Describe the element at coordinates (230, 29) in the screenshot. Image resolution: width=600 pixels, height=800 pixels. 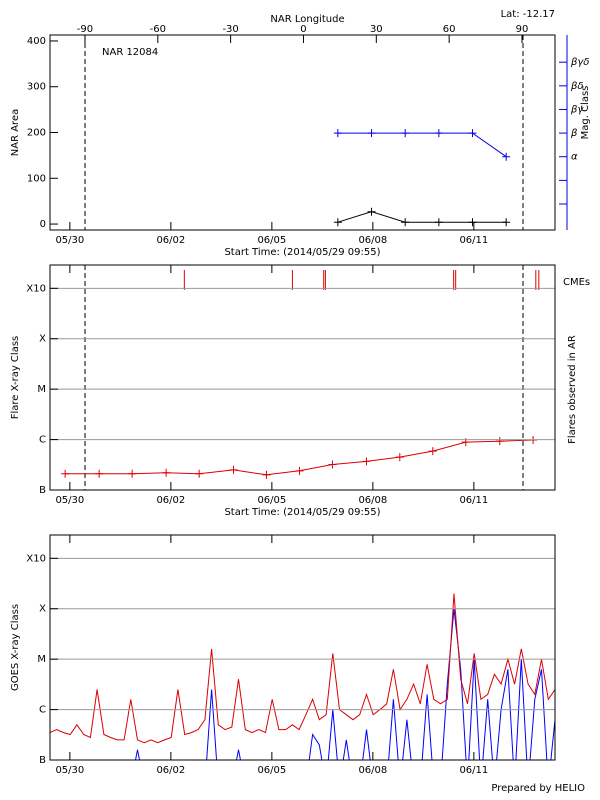
I see `x2-tick-label: -30` at that location.